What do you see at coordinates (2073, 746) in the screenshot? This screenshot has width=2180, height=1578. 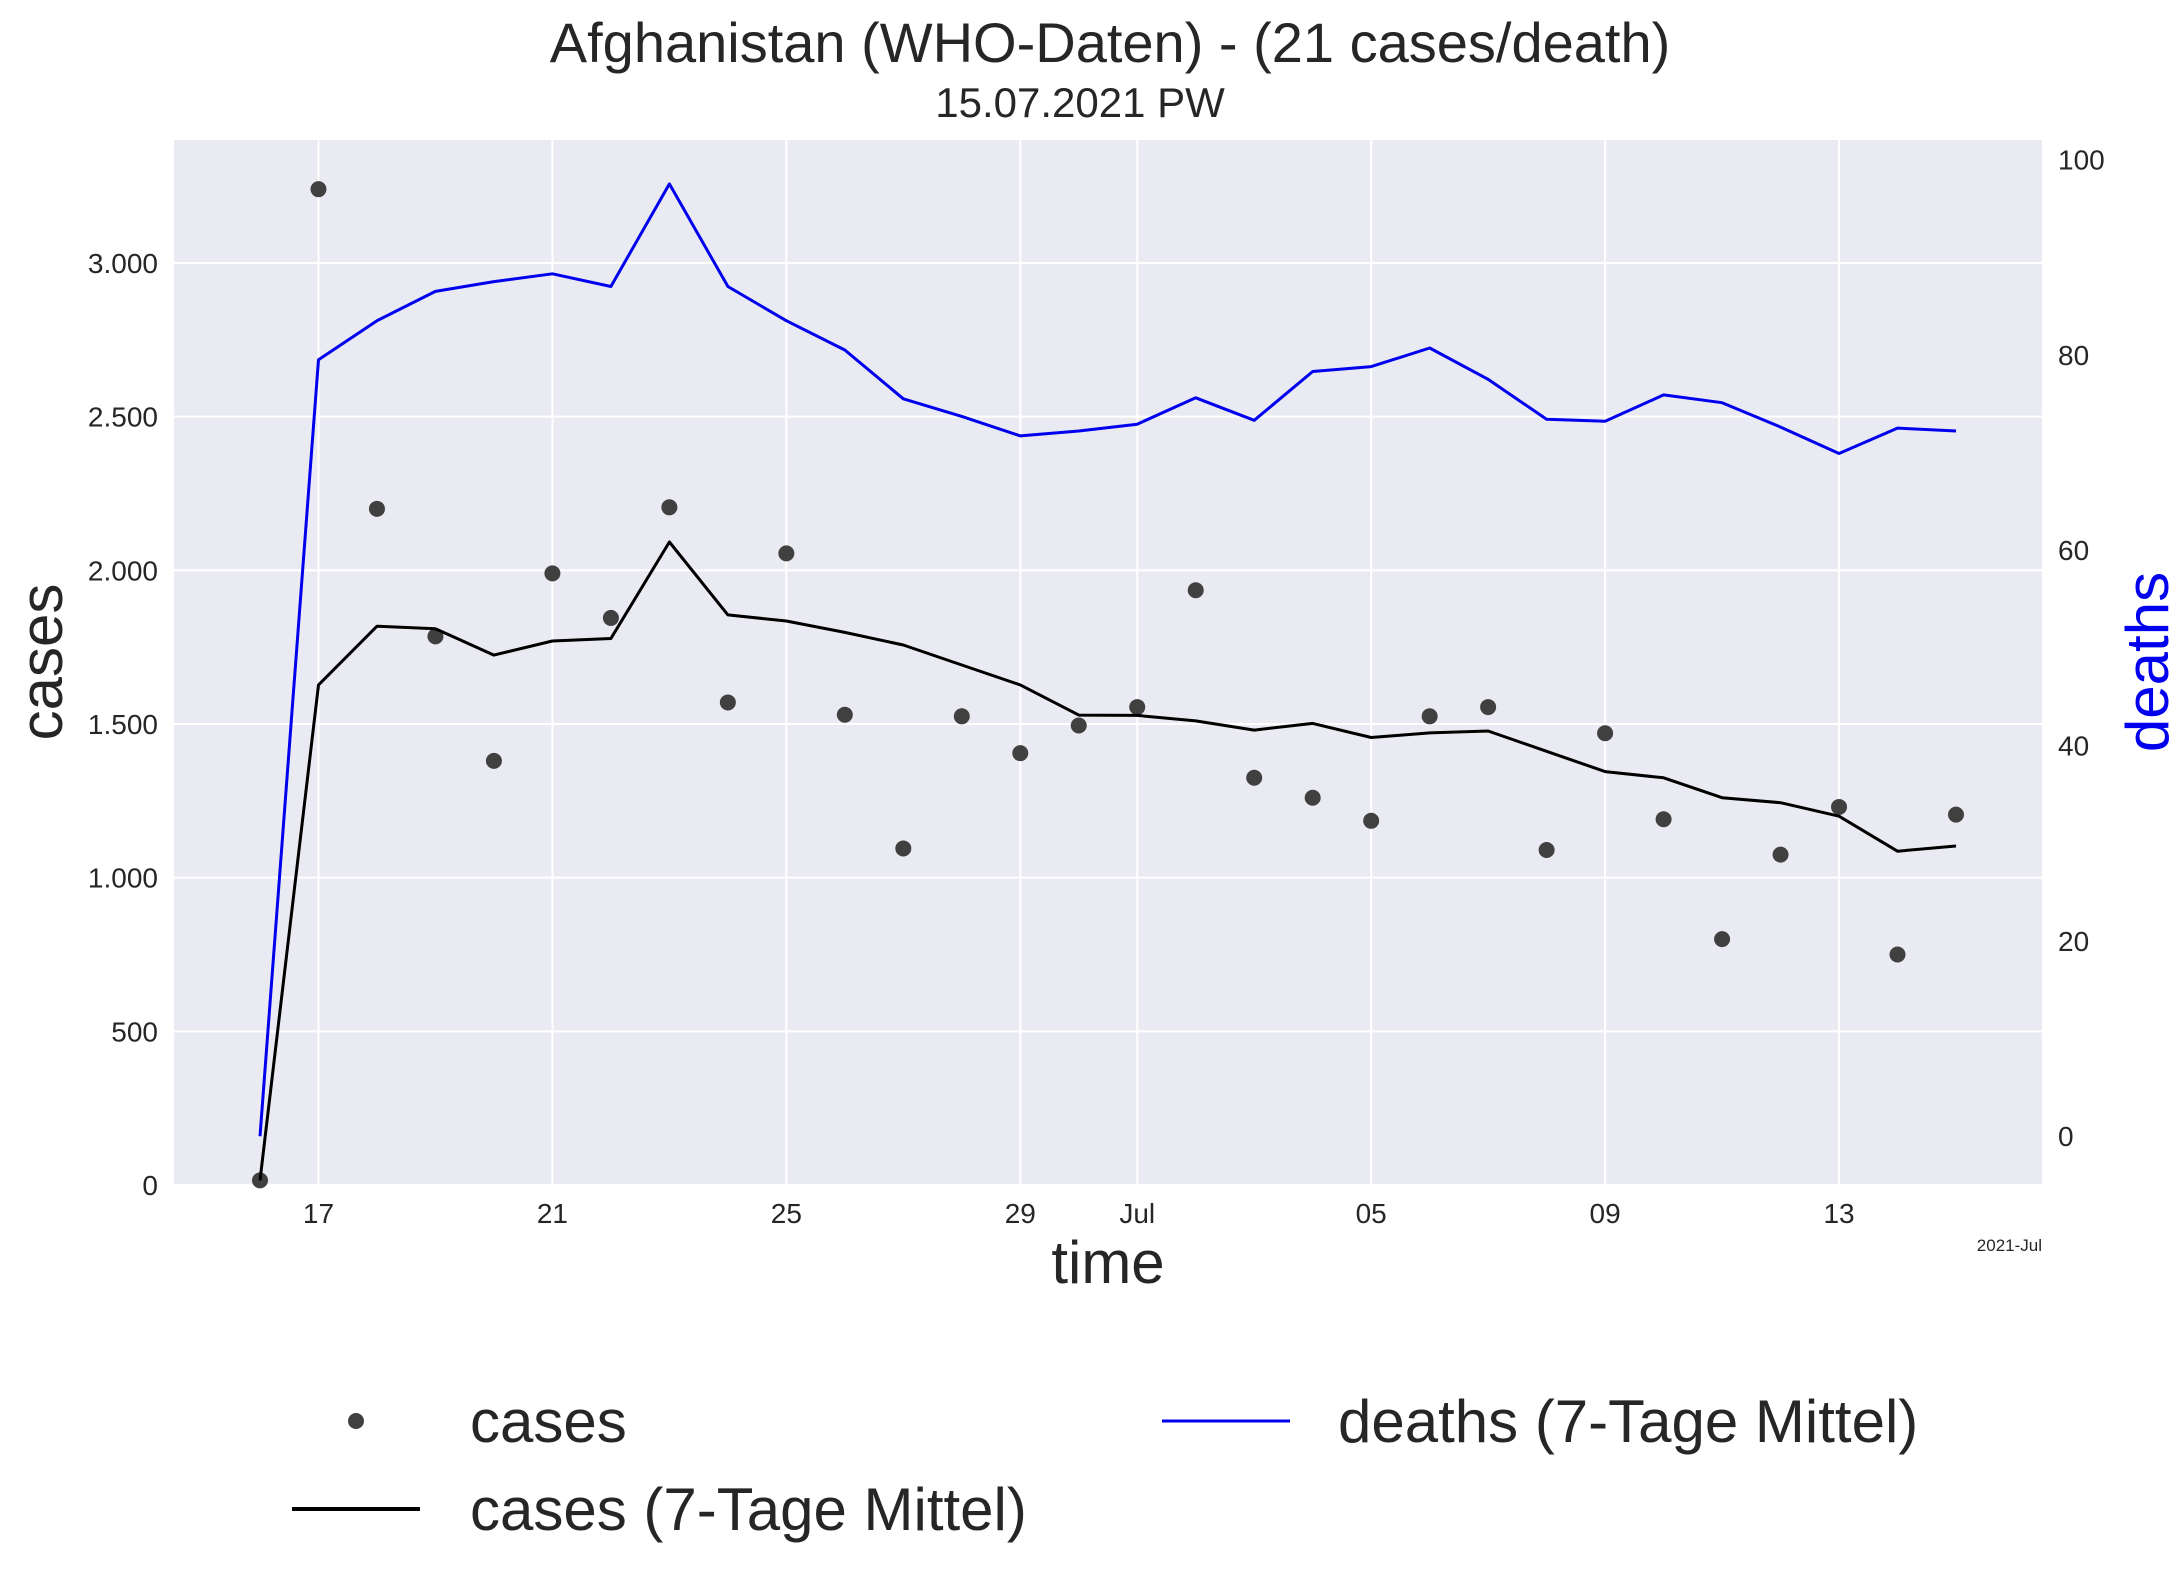 I see `y-tick-label-right: 40` at bounding box center [2073, 746].